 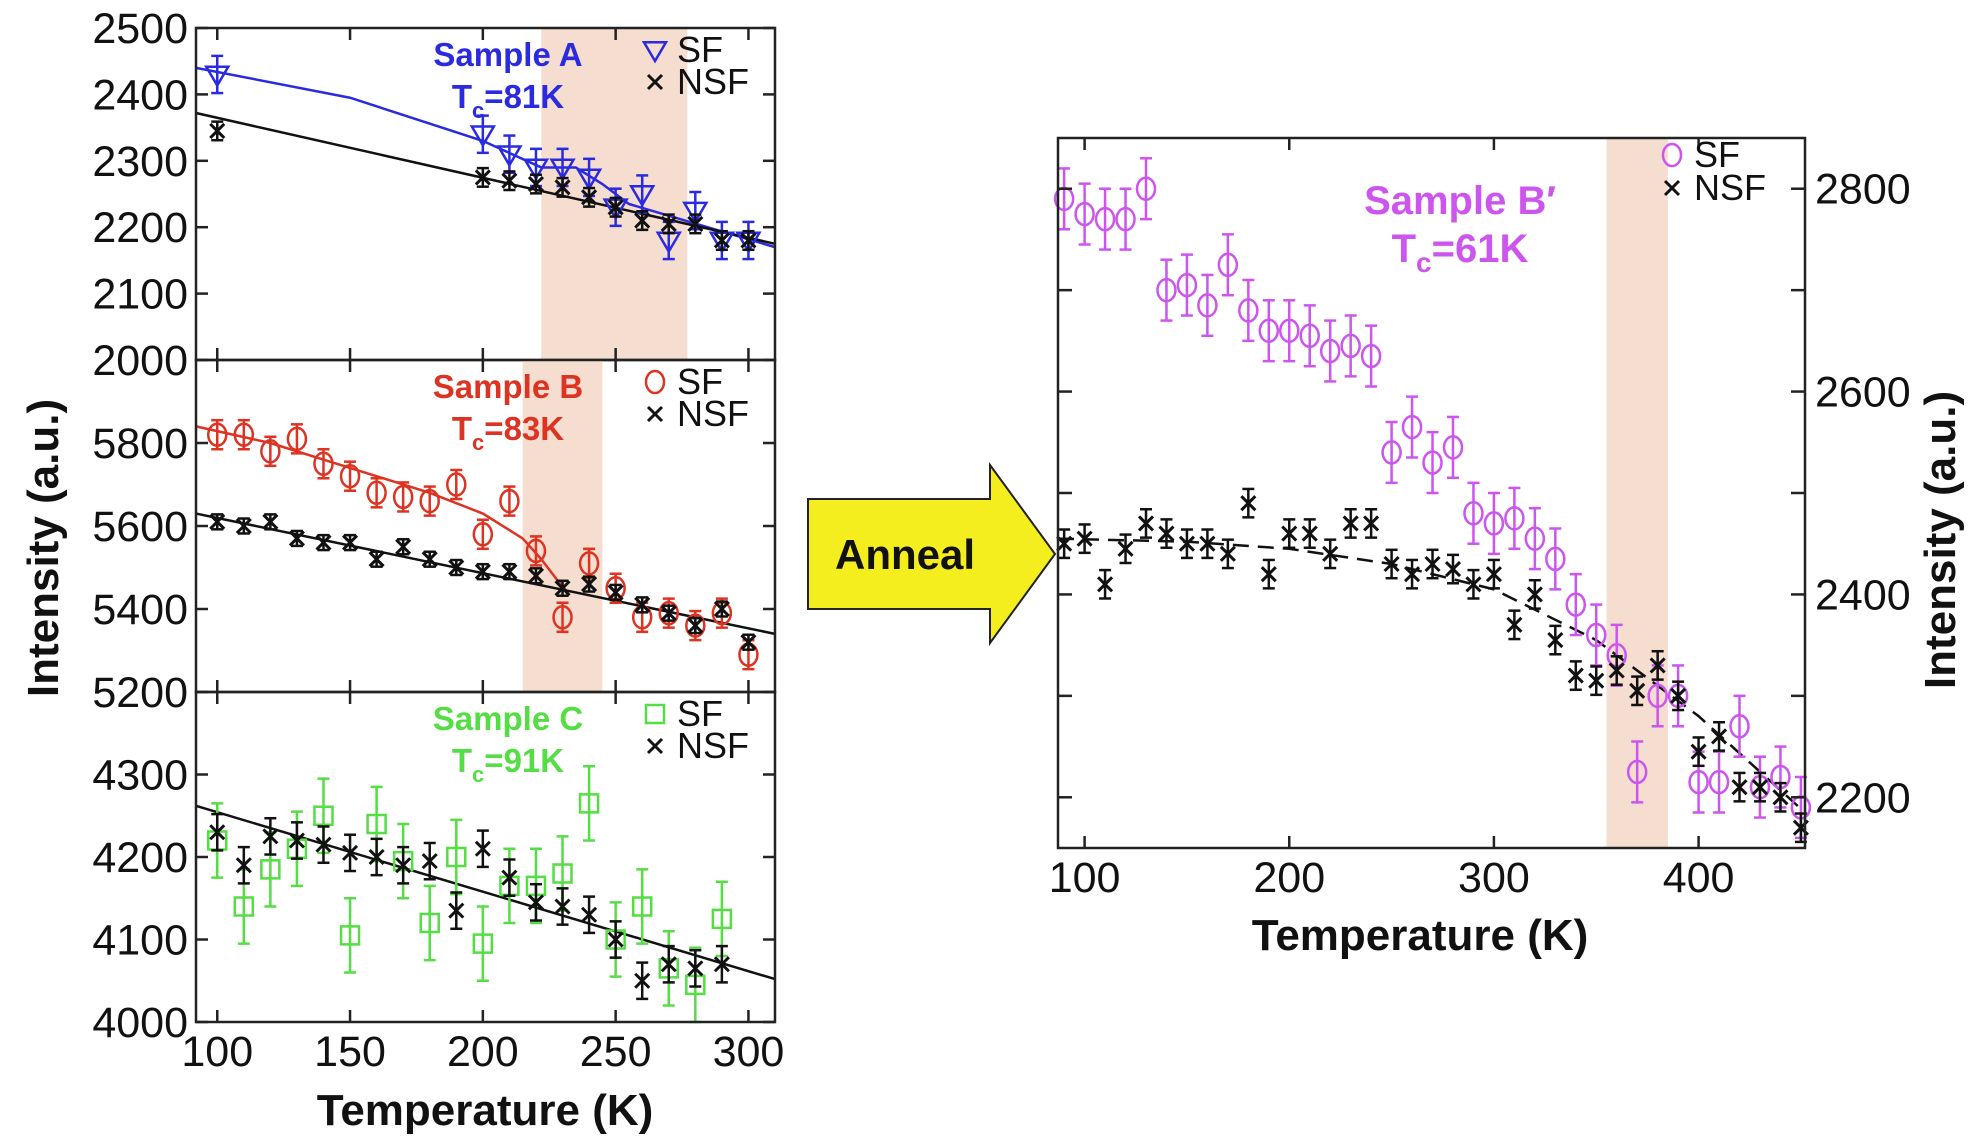 I want to click on y-tick-label: 2400, so click(x=1863, y=595).